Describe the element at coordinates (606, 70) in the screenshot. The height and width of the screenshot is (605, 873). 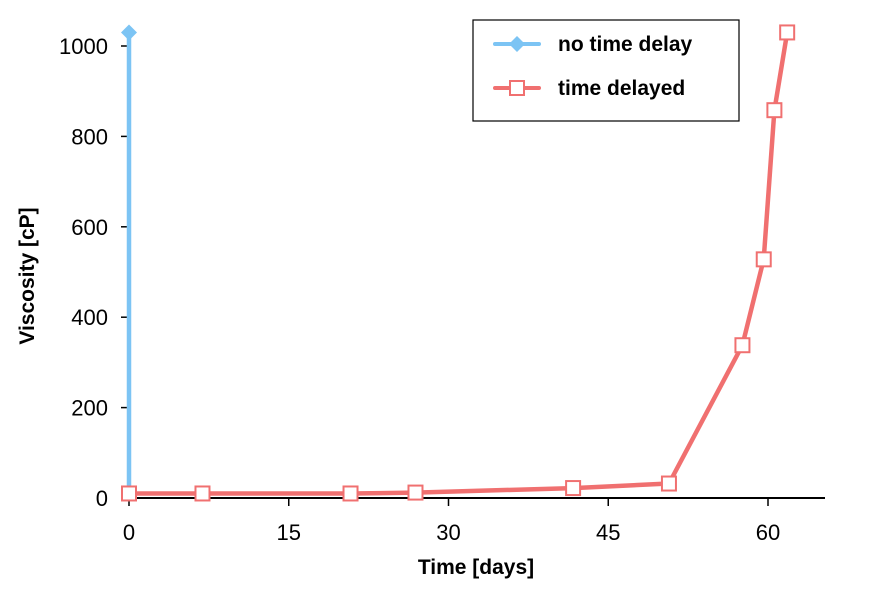
I see `legend: no time delay time delayed` at that location.